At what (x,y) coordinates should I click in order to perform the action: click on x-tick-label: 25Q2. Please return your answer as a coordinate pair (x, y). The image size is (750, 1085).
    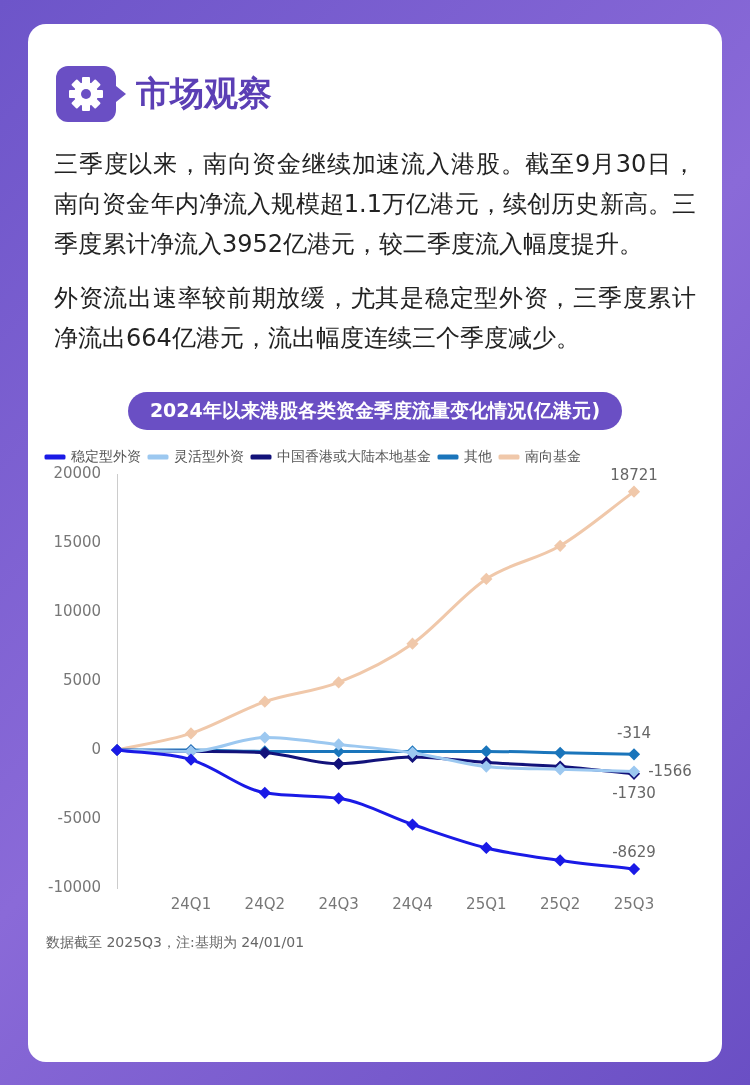
    Looking at the image, I should click on (560, 903).